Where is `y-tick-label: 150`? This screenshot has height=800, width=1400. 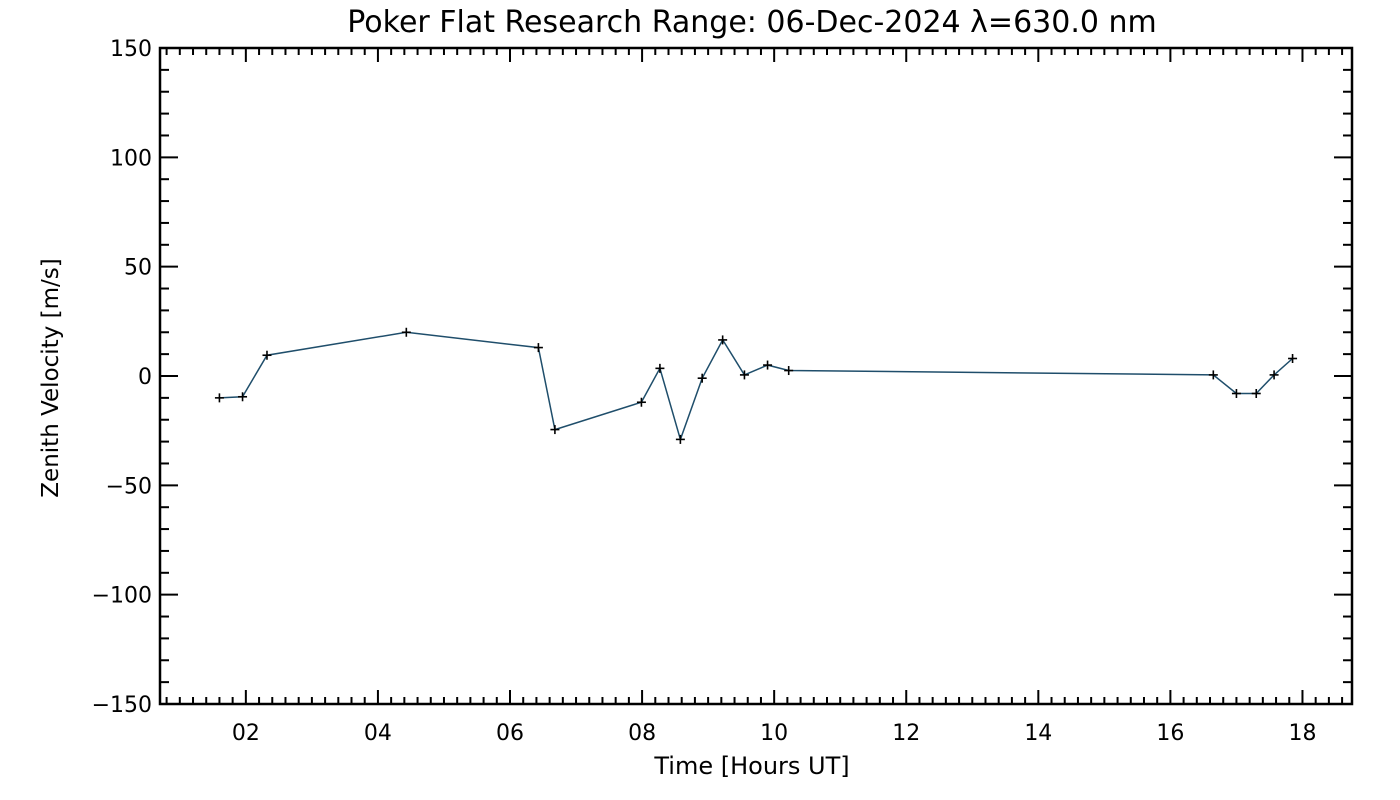 y-tick-label: 150 is located at coordinates (131, 49).